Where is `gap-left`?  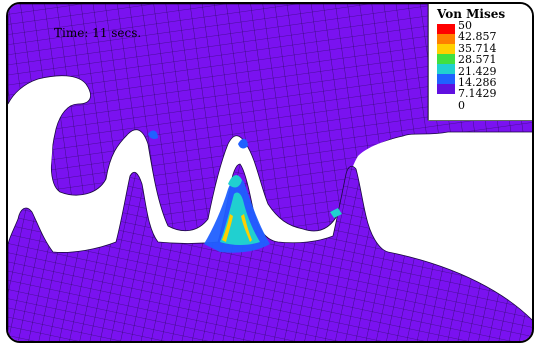 gap-left is located at coordinates (30, 154).